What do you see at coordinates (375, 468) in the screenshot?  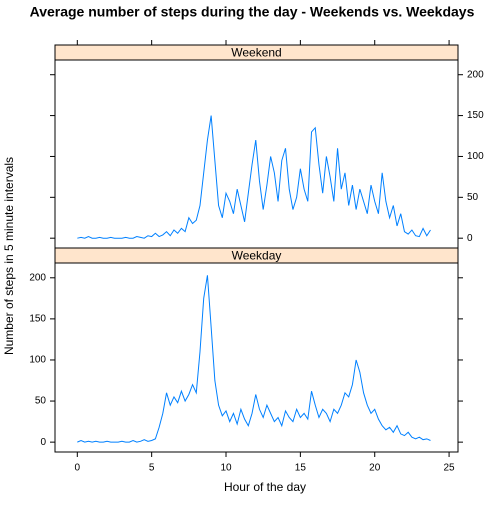 I see `x-tick-label: 20` at bounding box center [375, 468].